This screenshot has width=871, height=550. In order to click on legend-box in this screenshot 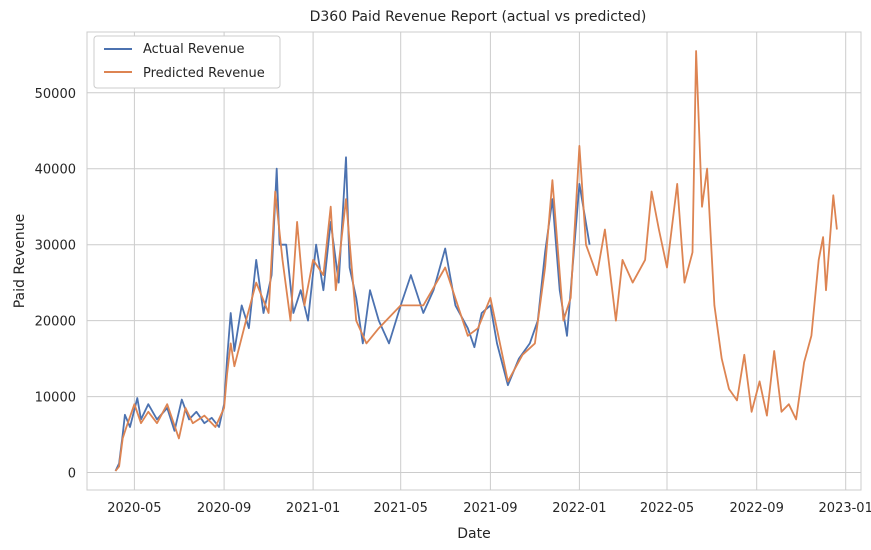, I will do `click(187, 62)`.